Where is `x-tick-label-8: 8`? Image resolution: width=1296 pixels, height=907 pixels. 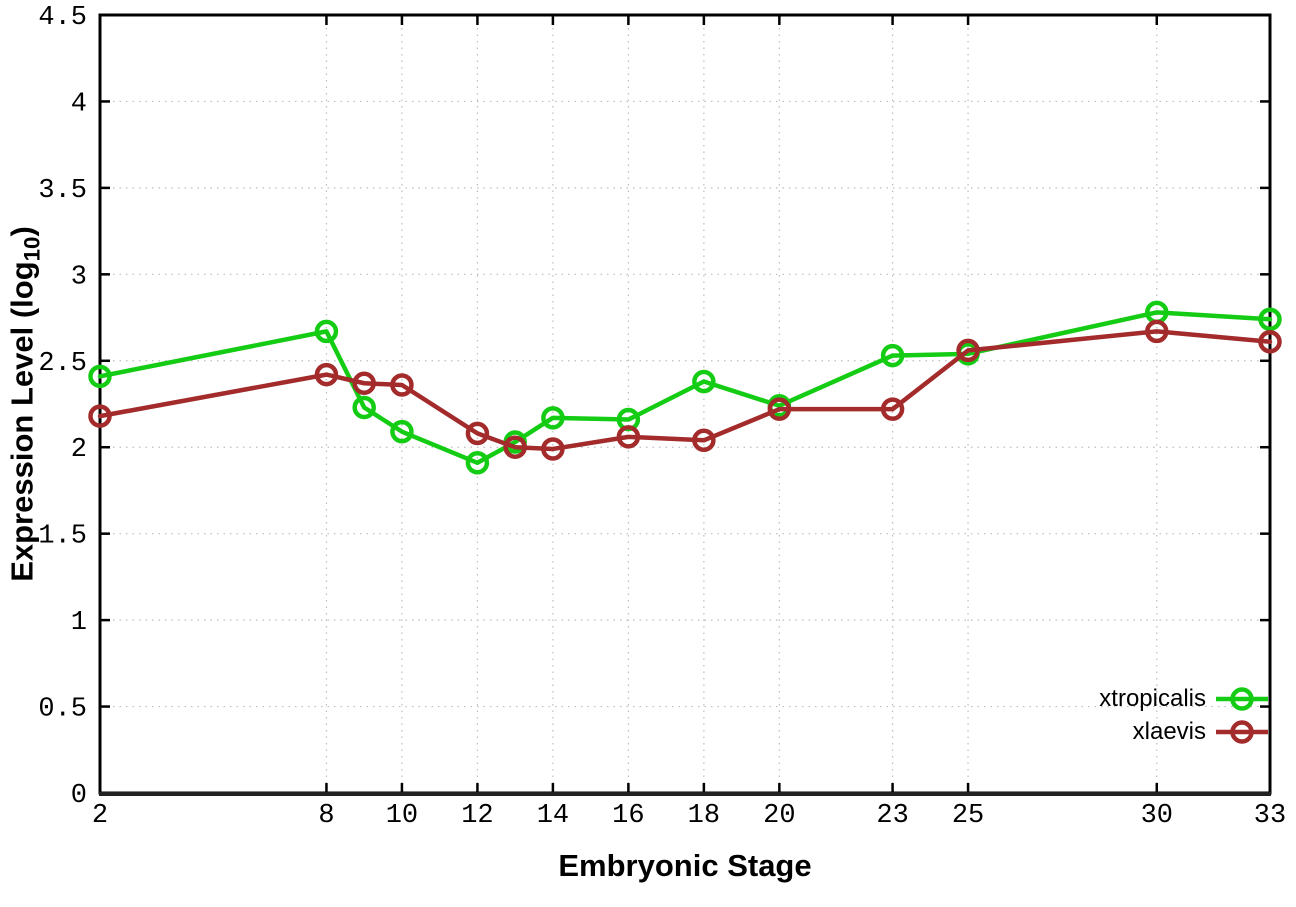 x-tick-label-8: 8 is located at coordinates (326, 816).